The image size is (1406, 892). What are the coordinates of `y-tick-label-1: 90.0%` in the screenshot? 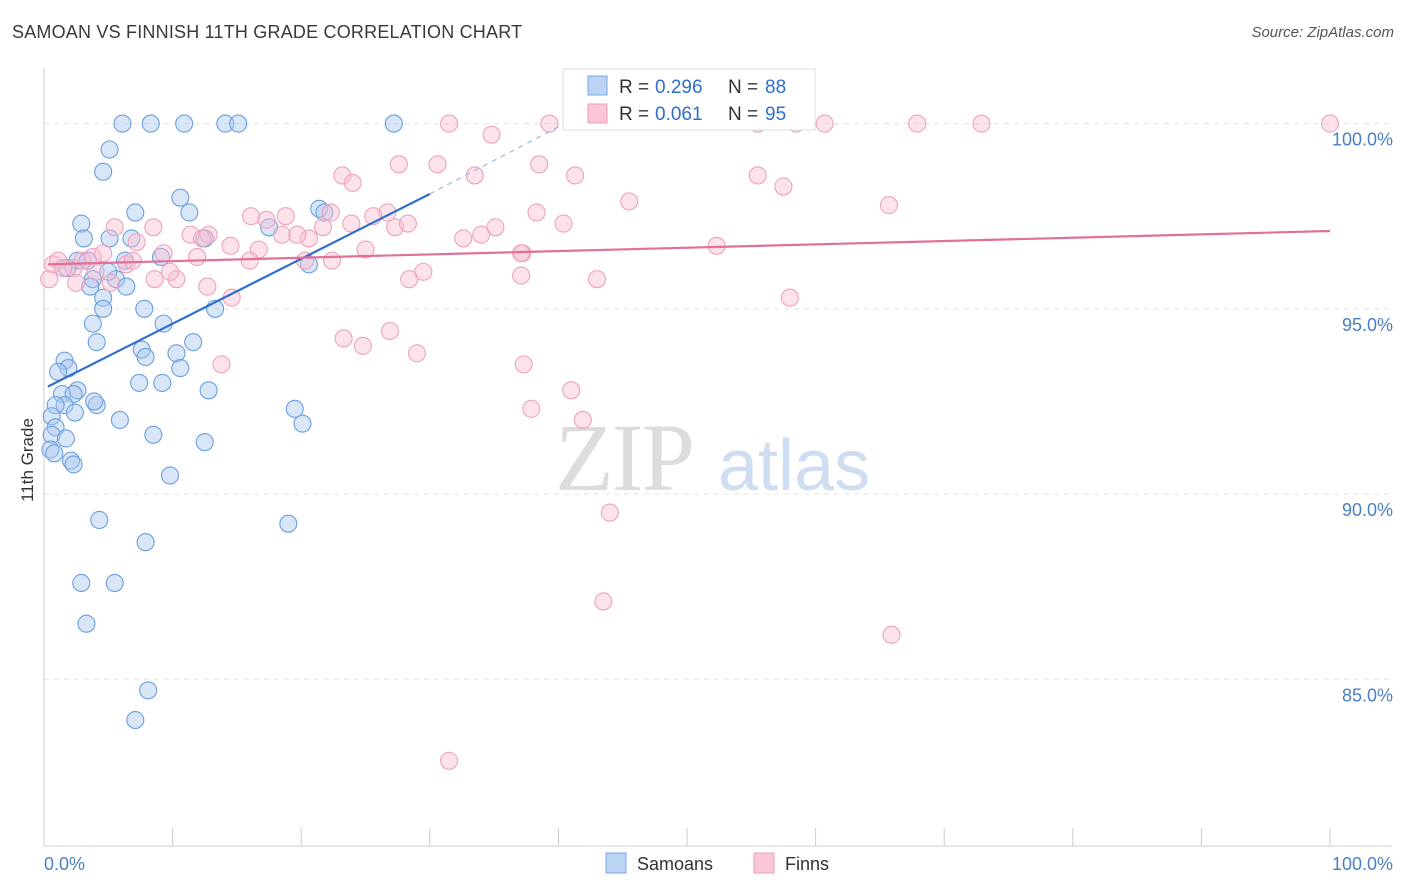 It's located at (1367, 510).